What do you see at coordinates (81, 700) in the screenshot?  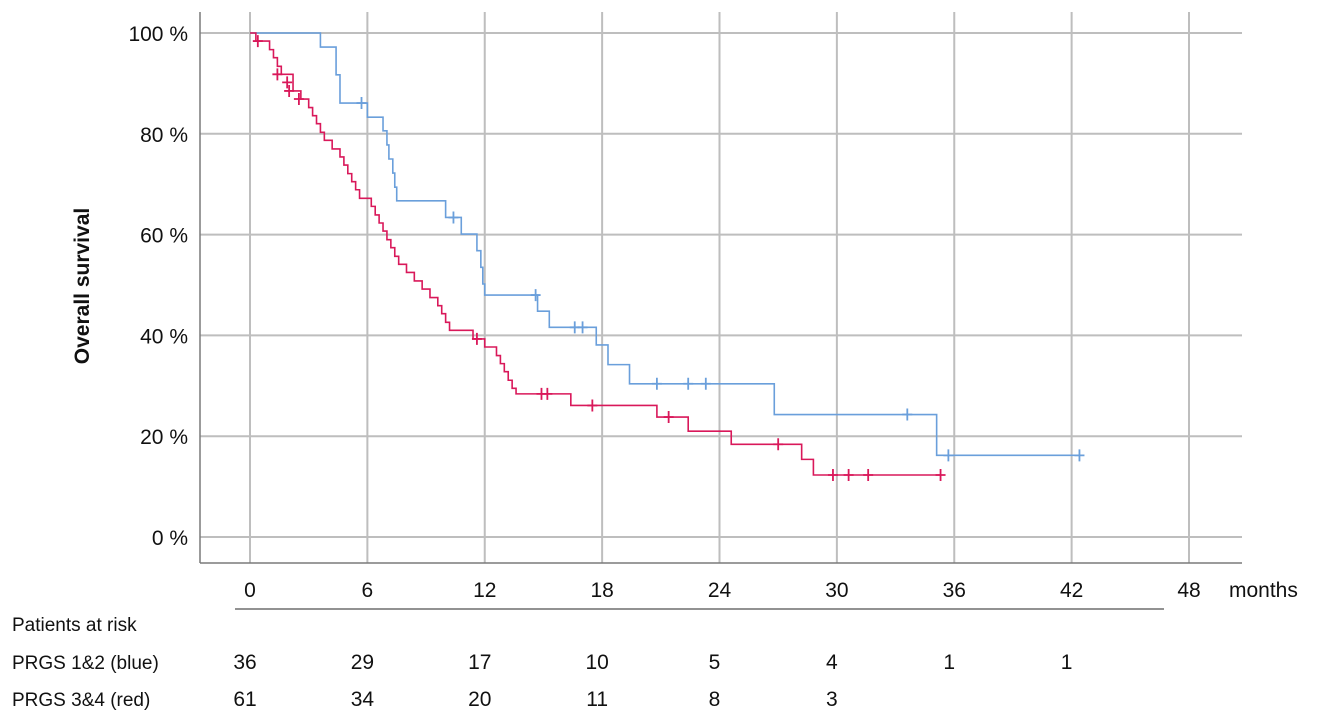 I see `risk-row-label-red: PRGS 3&4 (red)` at bounding box center [81, 700].